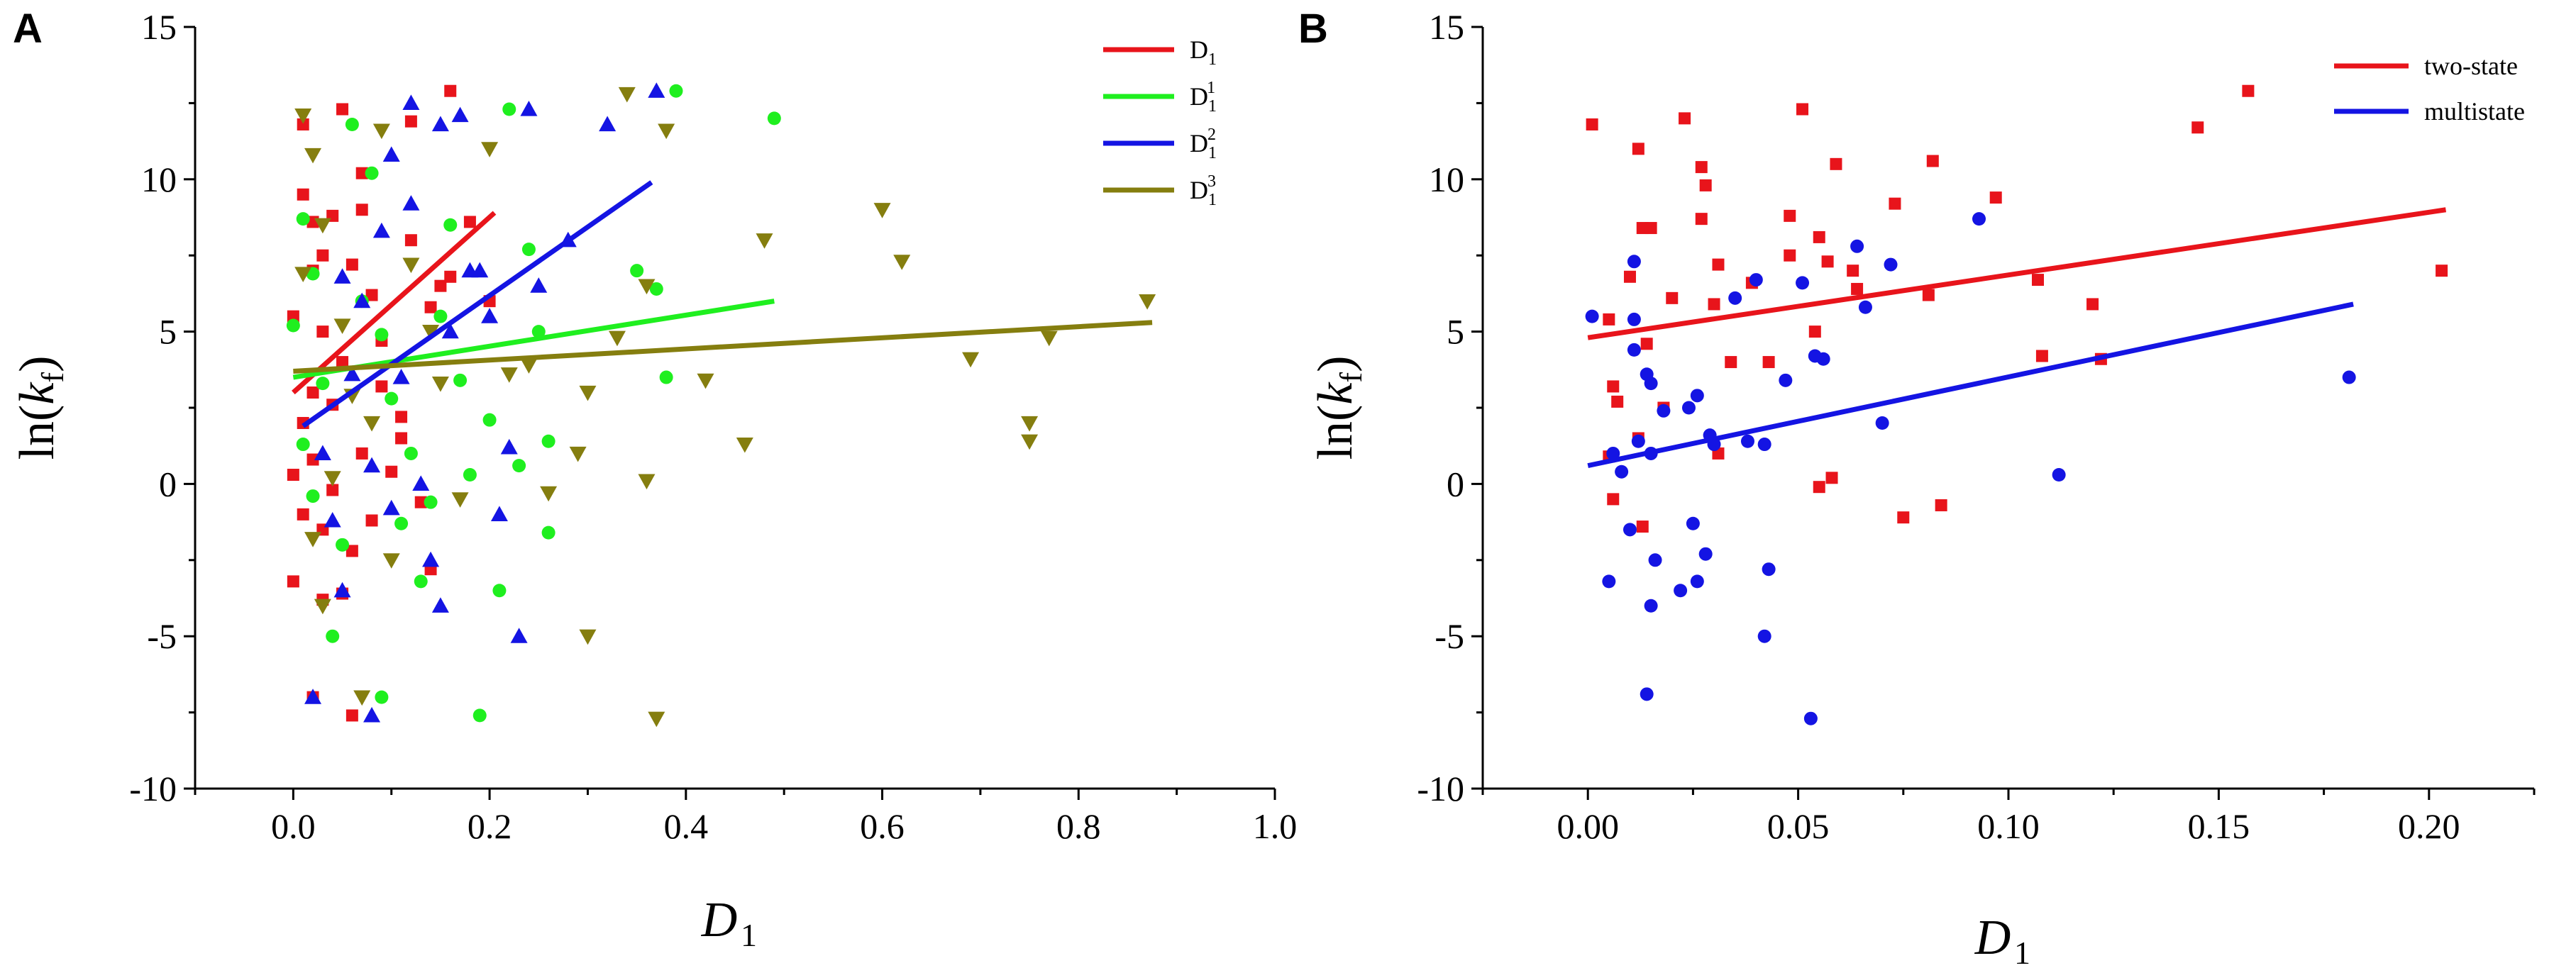  I want to click on legend-label: two-state, so click(2471, 66).